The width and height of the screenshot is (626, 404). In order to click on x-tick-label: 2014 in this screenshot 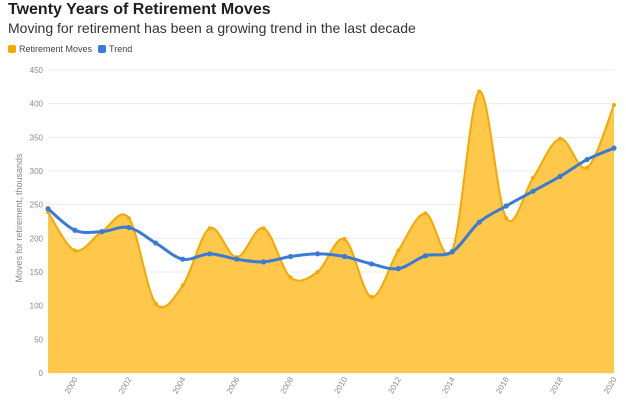, I will do `click(448, 385)`.